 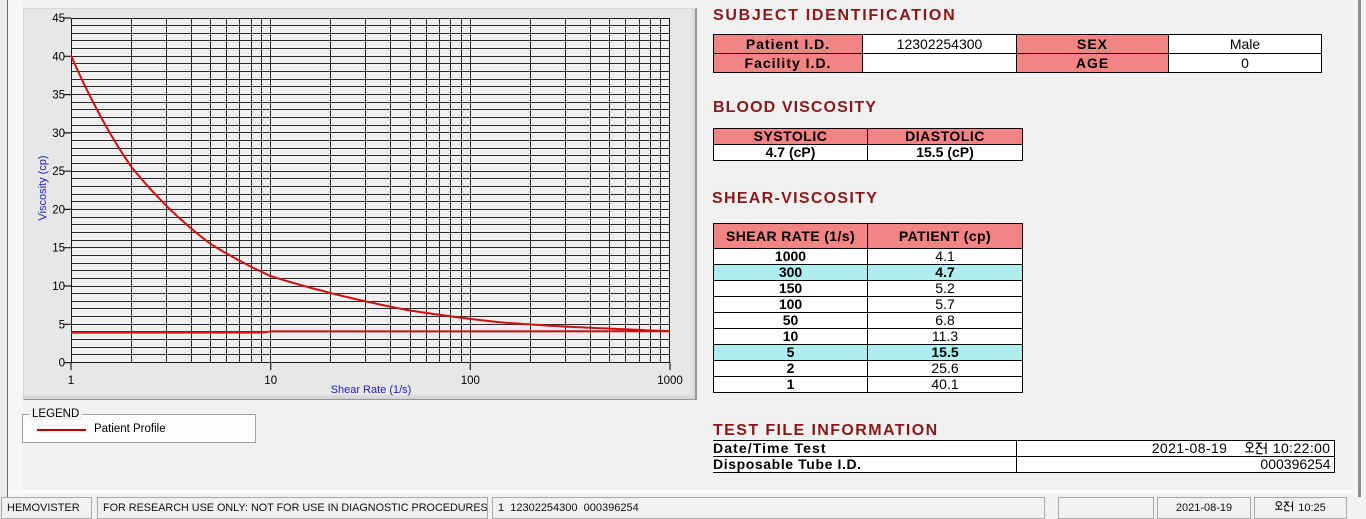 I want to click on svg-text: 35, so click(x=58, y=96).